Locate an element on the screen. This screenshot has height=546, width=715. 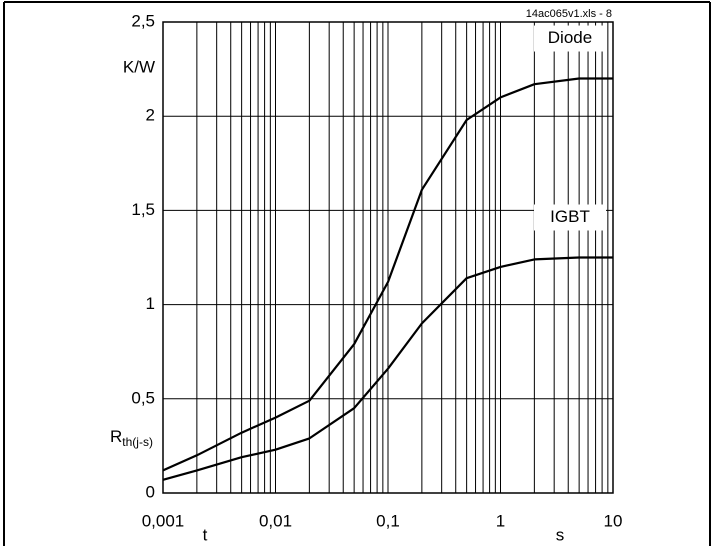
x-unit: s is located at coordinates (560, 534).